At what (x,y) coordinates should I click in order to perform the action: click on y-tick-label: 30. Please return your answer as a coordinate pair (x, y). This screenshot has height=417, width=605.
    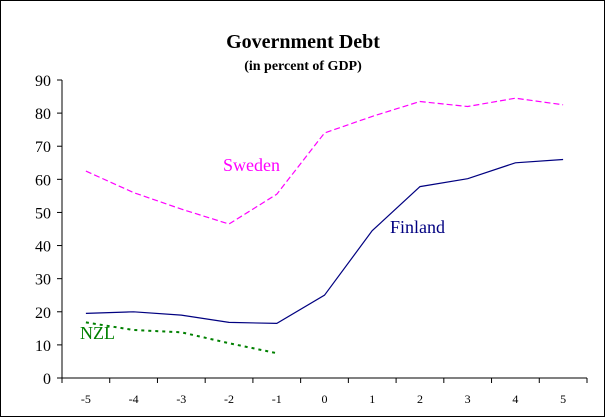
    Looking at the image, I should click on (43, 280).